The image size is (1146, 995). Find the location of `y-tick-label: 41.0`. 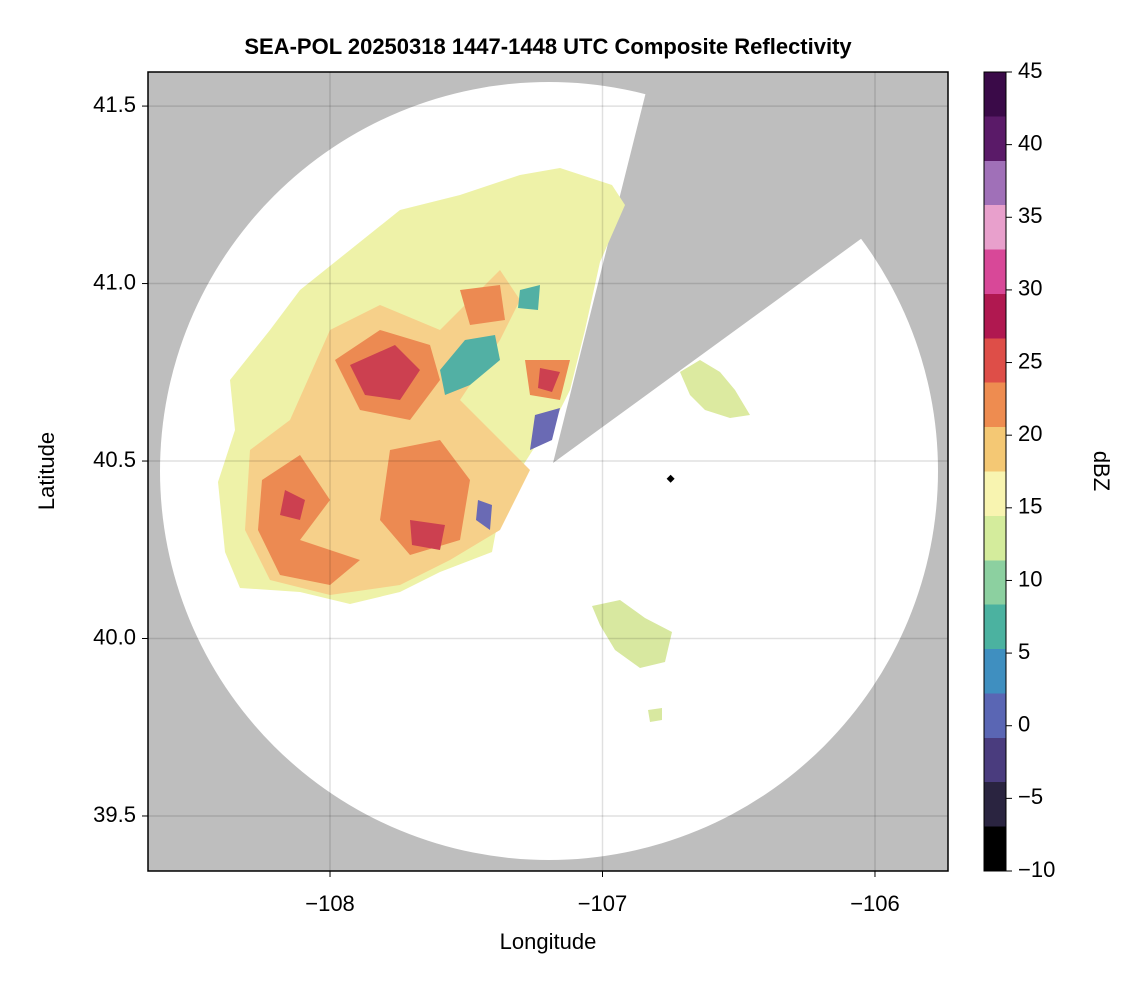

y-tick-label: 41.0 is located at coordinates (114, 281).